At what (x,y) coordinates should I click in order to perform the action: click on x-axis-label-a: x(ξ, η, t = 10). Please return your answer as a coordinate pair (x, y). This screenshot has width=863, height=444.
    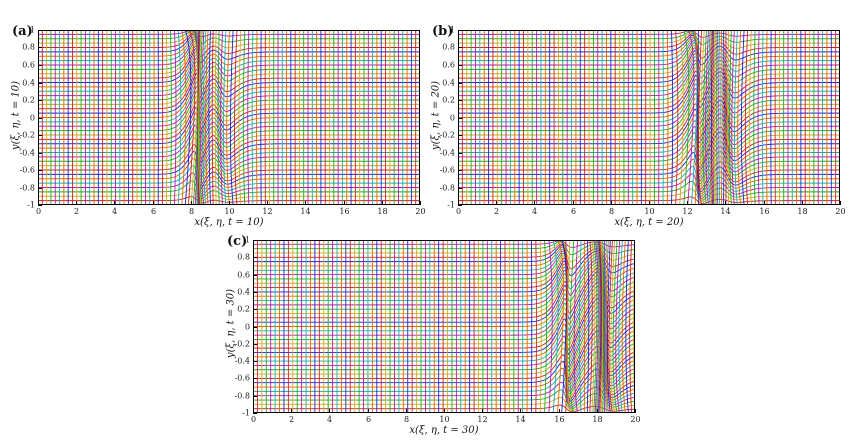
    Looking at the image, I should click on (229, 222).